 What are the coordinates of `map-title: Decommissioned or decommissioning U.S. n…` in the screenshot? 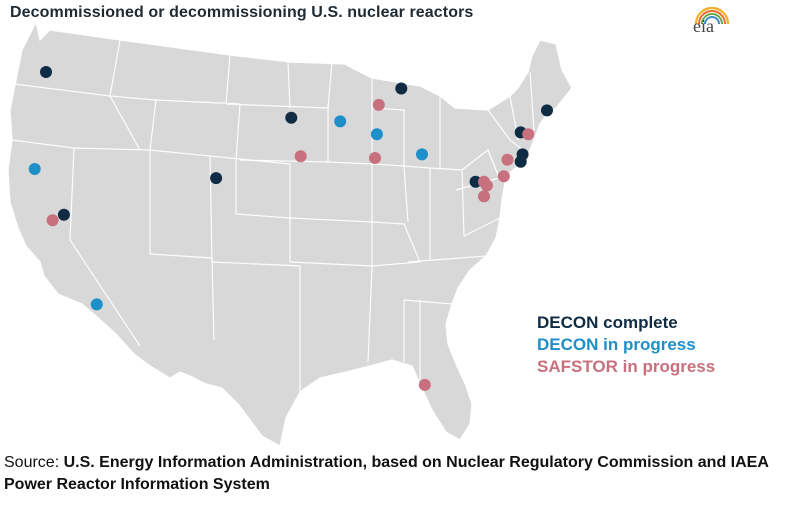 It's located at (242, 12).